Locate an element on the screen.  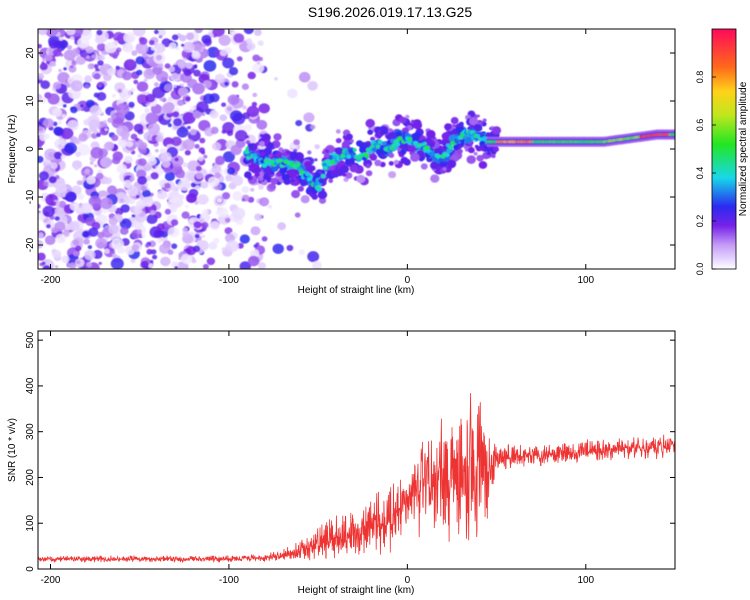
snr-ytick-label: 300 is located at coordinates (30, 431).